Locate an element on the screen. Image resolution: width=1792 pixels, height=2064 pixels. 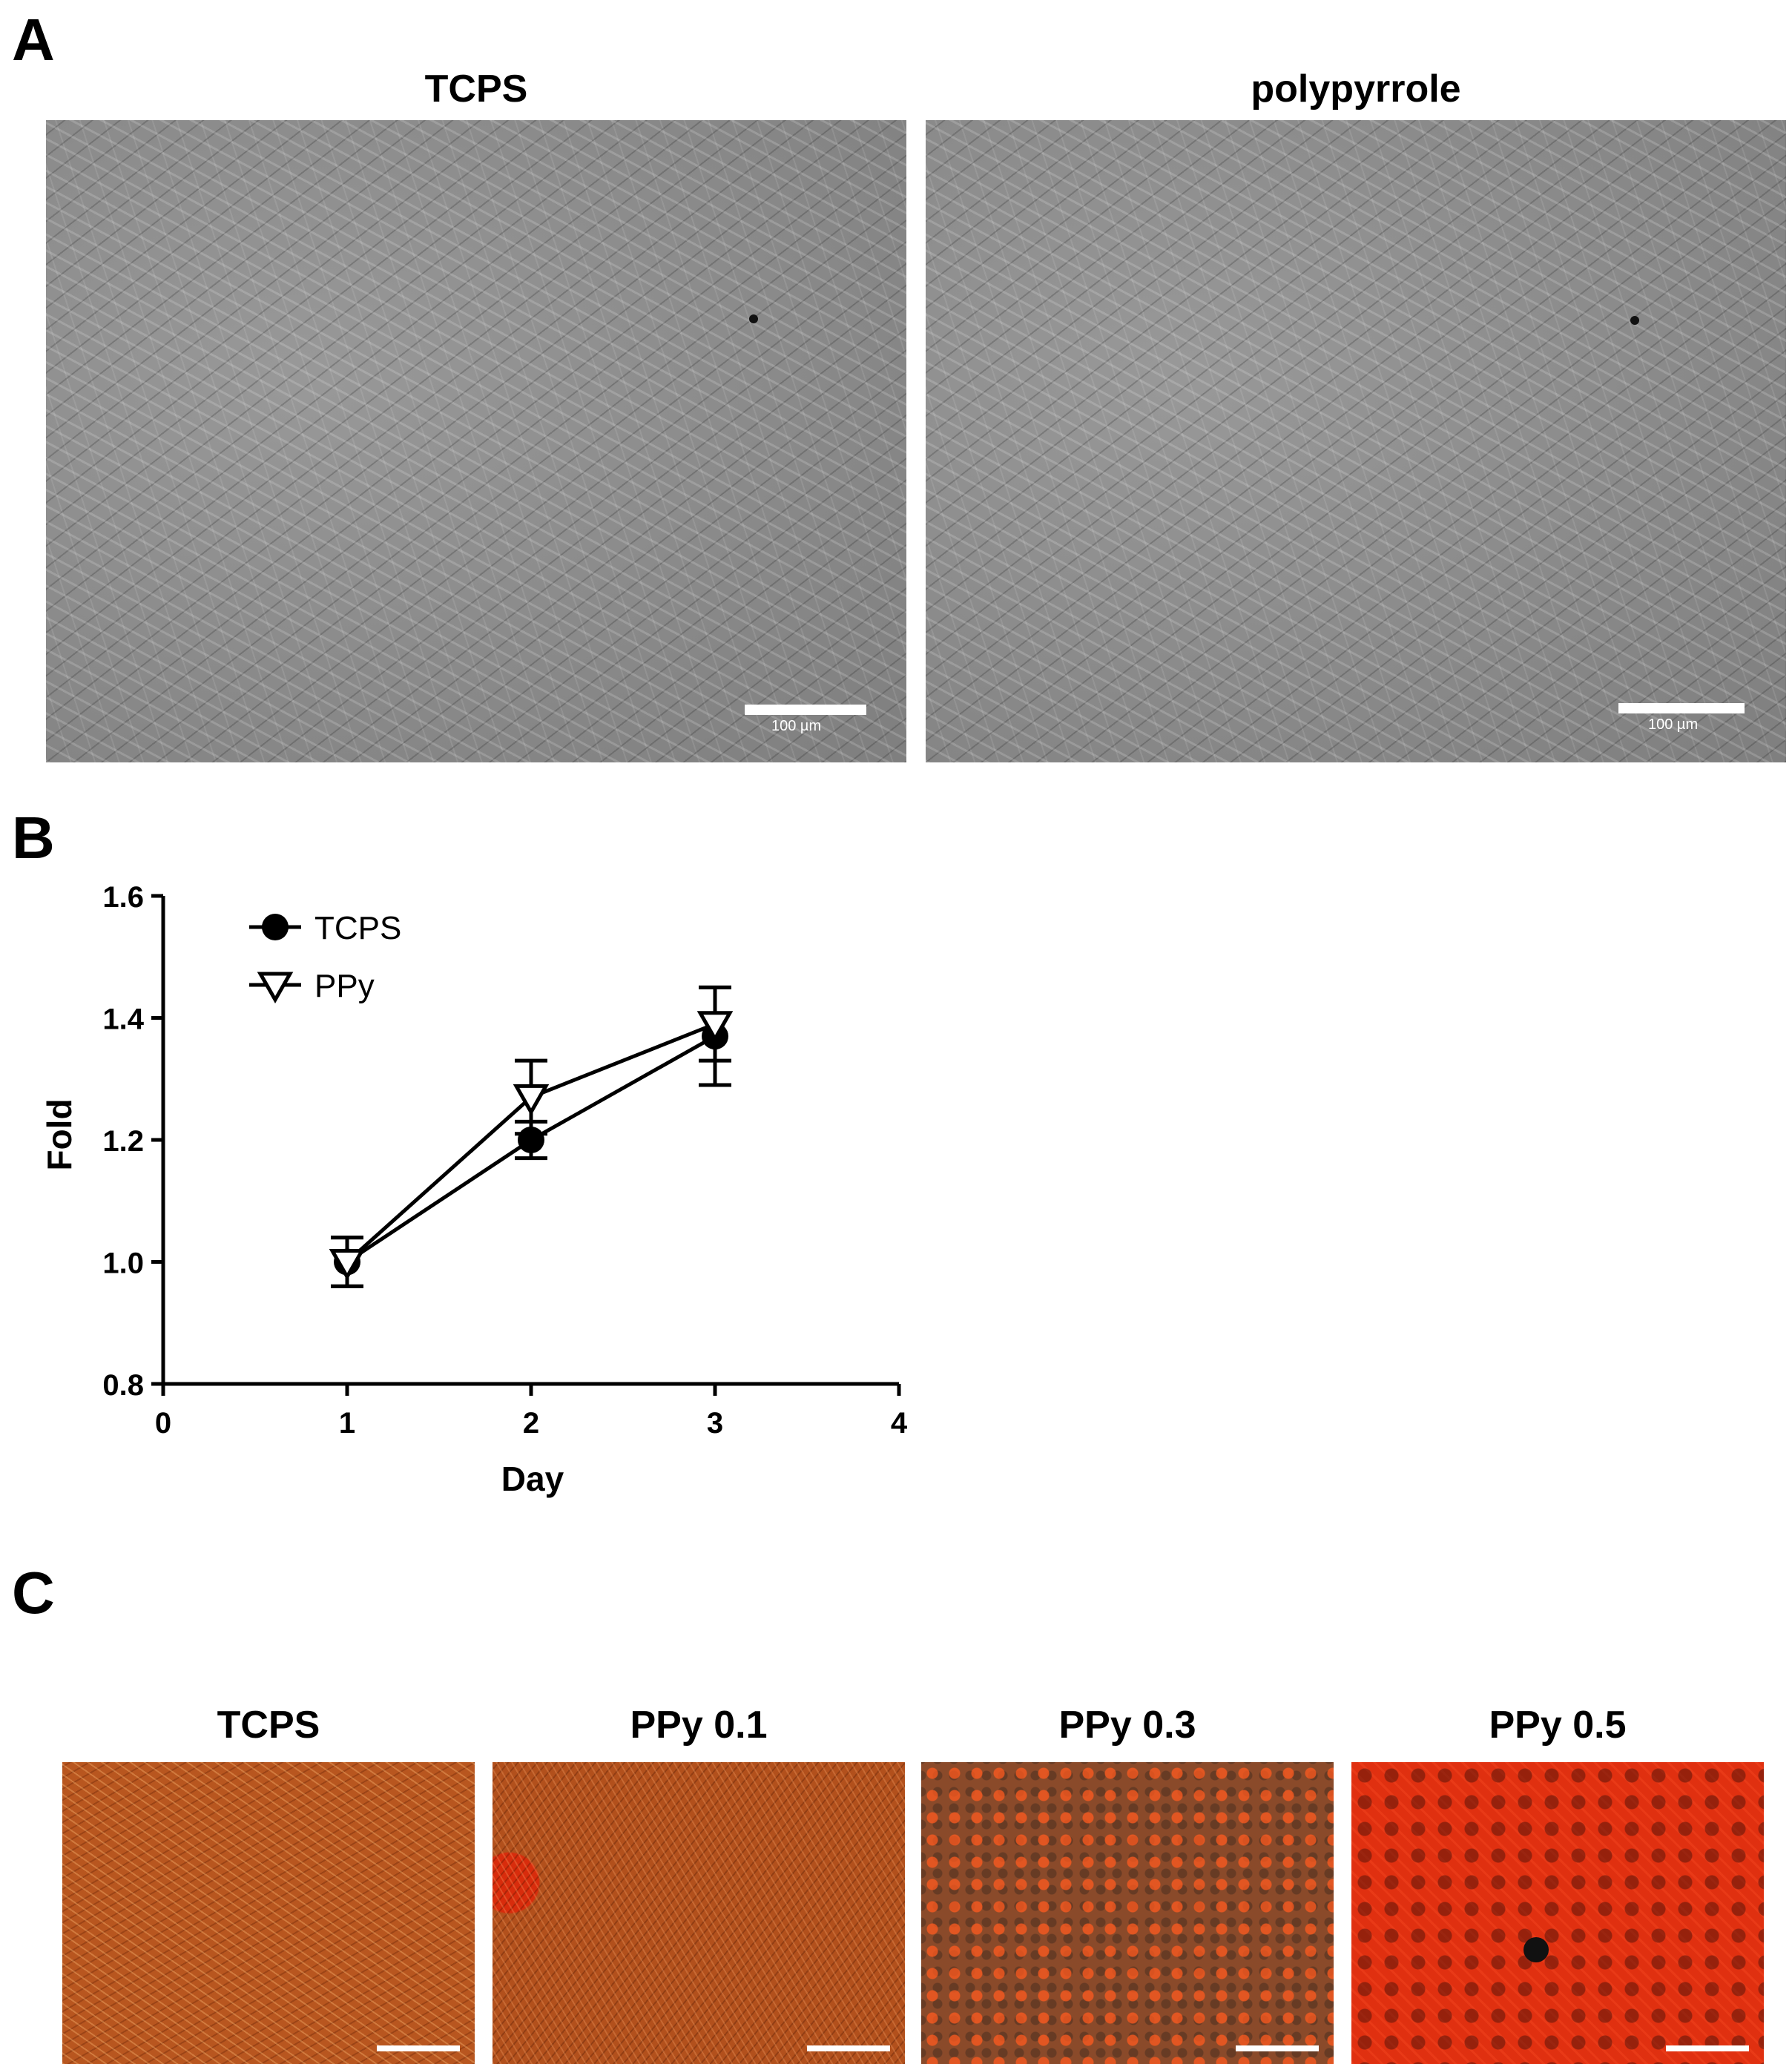
chart-legend: TCPS PPy is located at coordinates (325, 957).